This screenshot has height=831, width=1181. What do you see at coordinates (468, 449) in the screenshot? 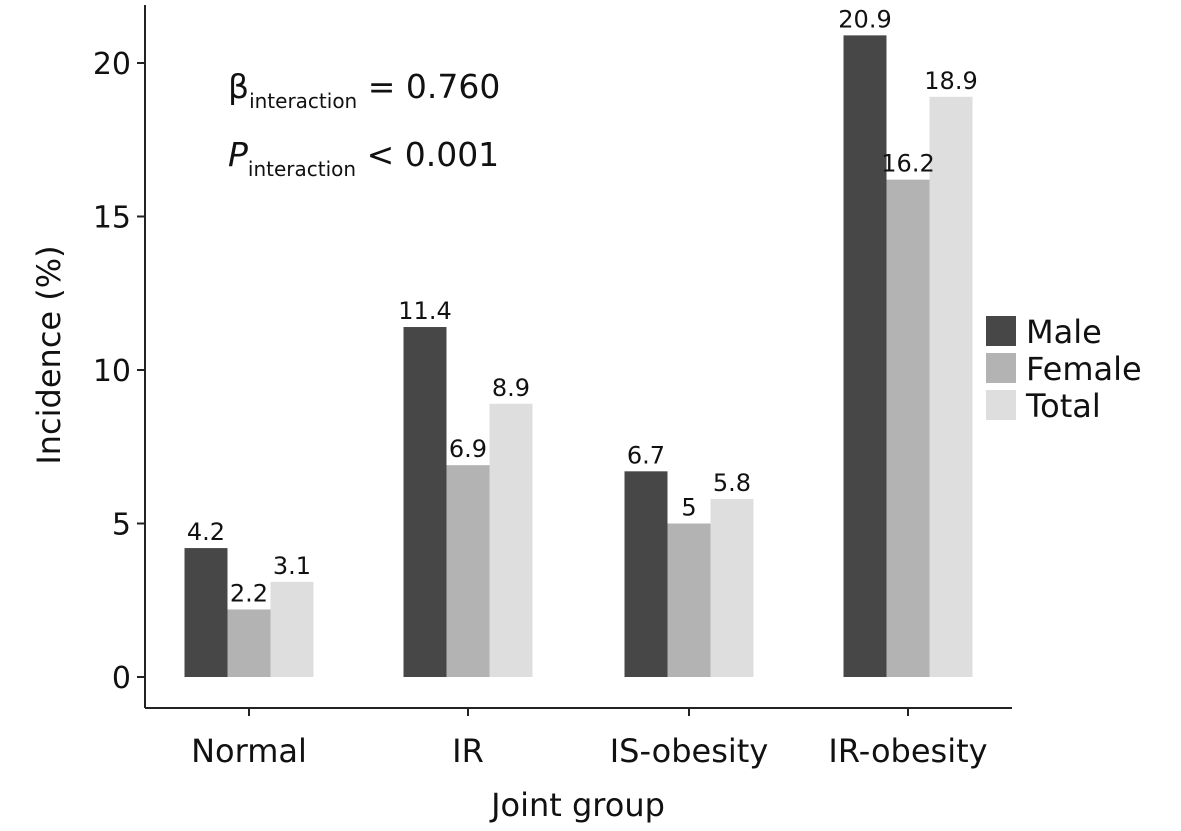
I see `data-label-ir-female: 6.9` at bounding box center [468, 449].